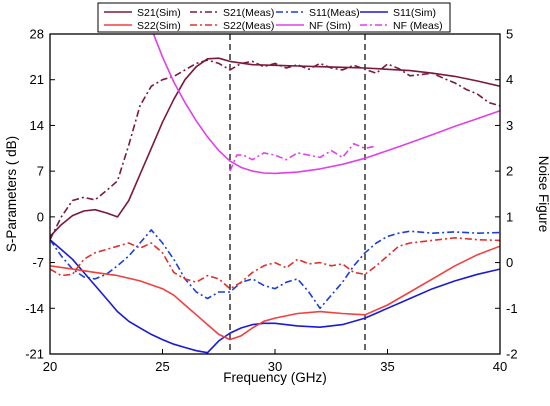 The image size is (550, 406). Describe the element at coordinates (37, 79) in the screenshot. I see `y-tick-label-6: 21` at that location.